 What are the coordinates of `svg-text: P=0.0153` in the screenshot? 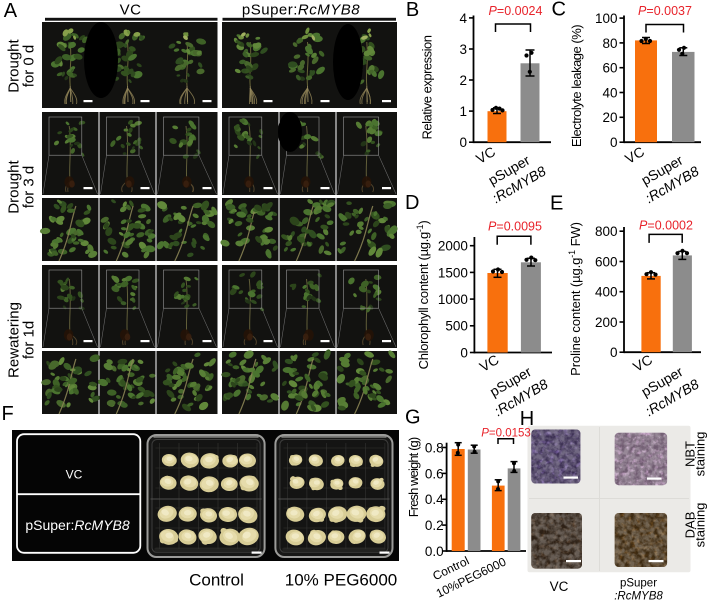 It's located at (506, 434).